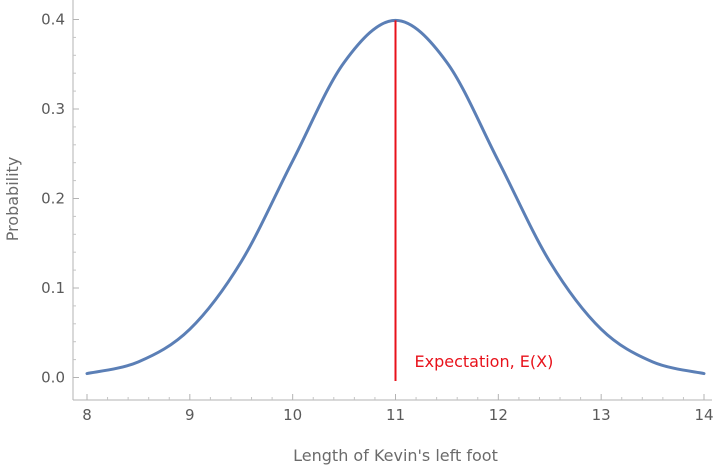 The height and width of the screenshot is (472, 720). Describe the element at coordinates (703, 415) in the screenshot. I see `x-tick-label: 14` at that location.